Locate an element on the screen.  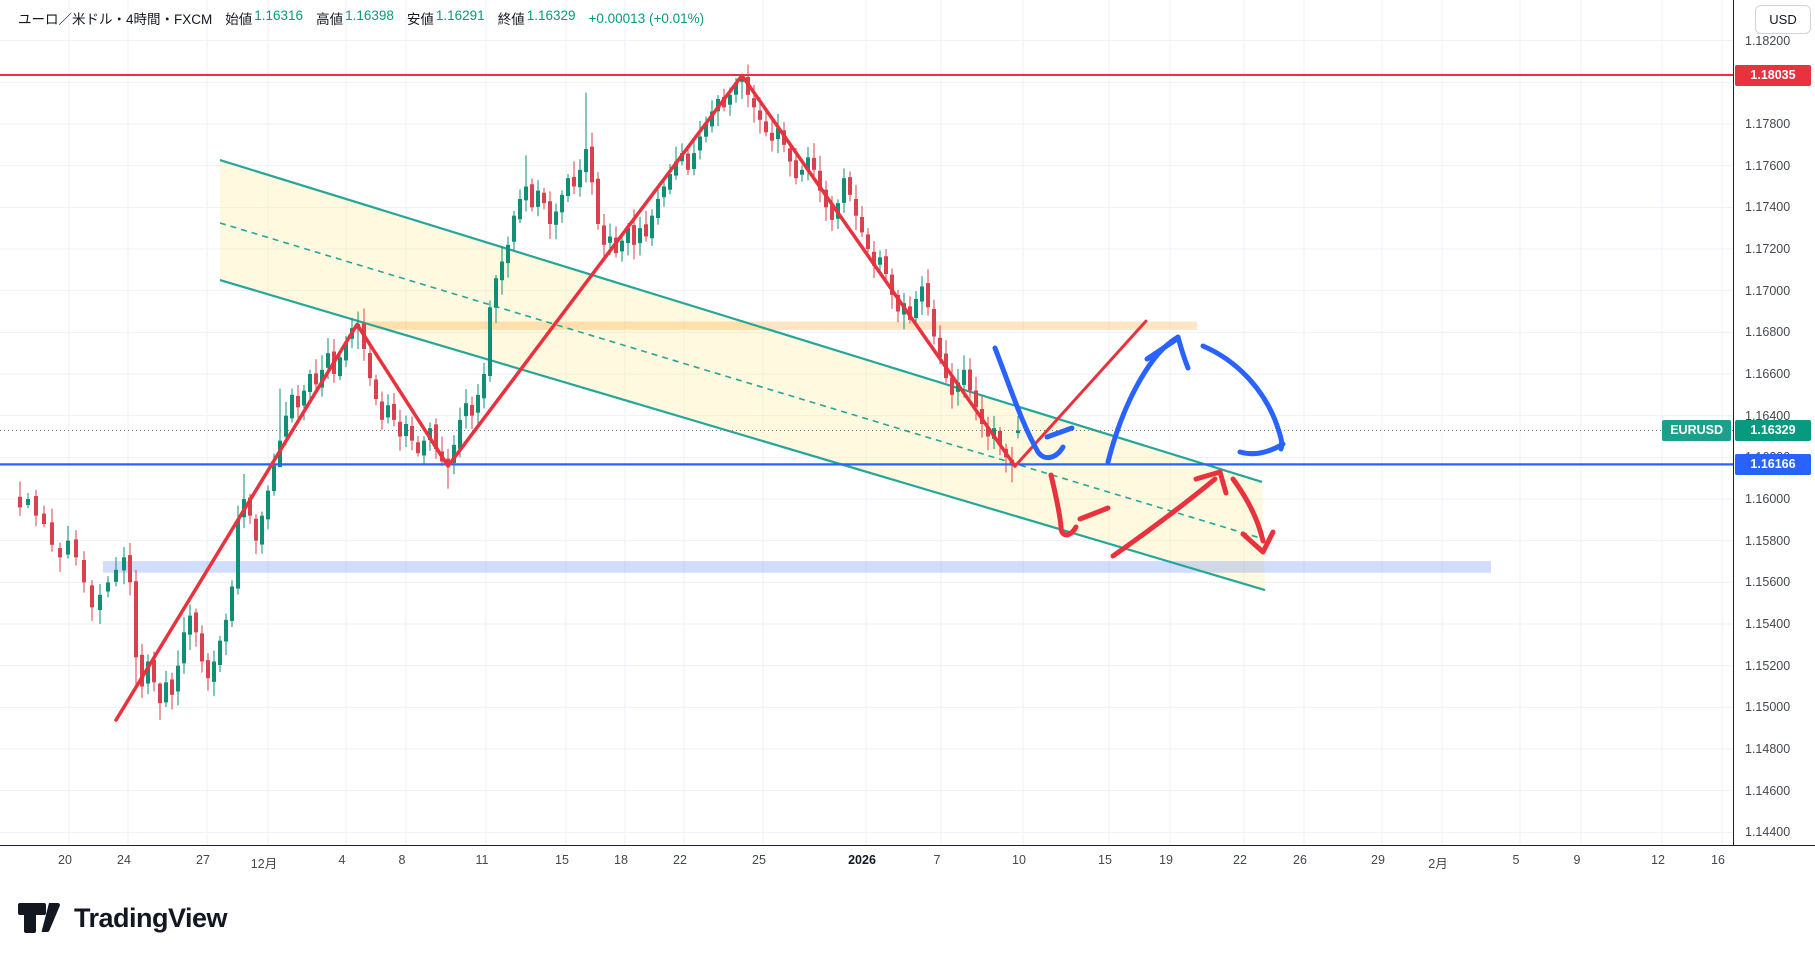
time-tick-label: 2月 is located at coordinates (1438, 864).